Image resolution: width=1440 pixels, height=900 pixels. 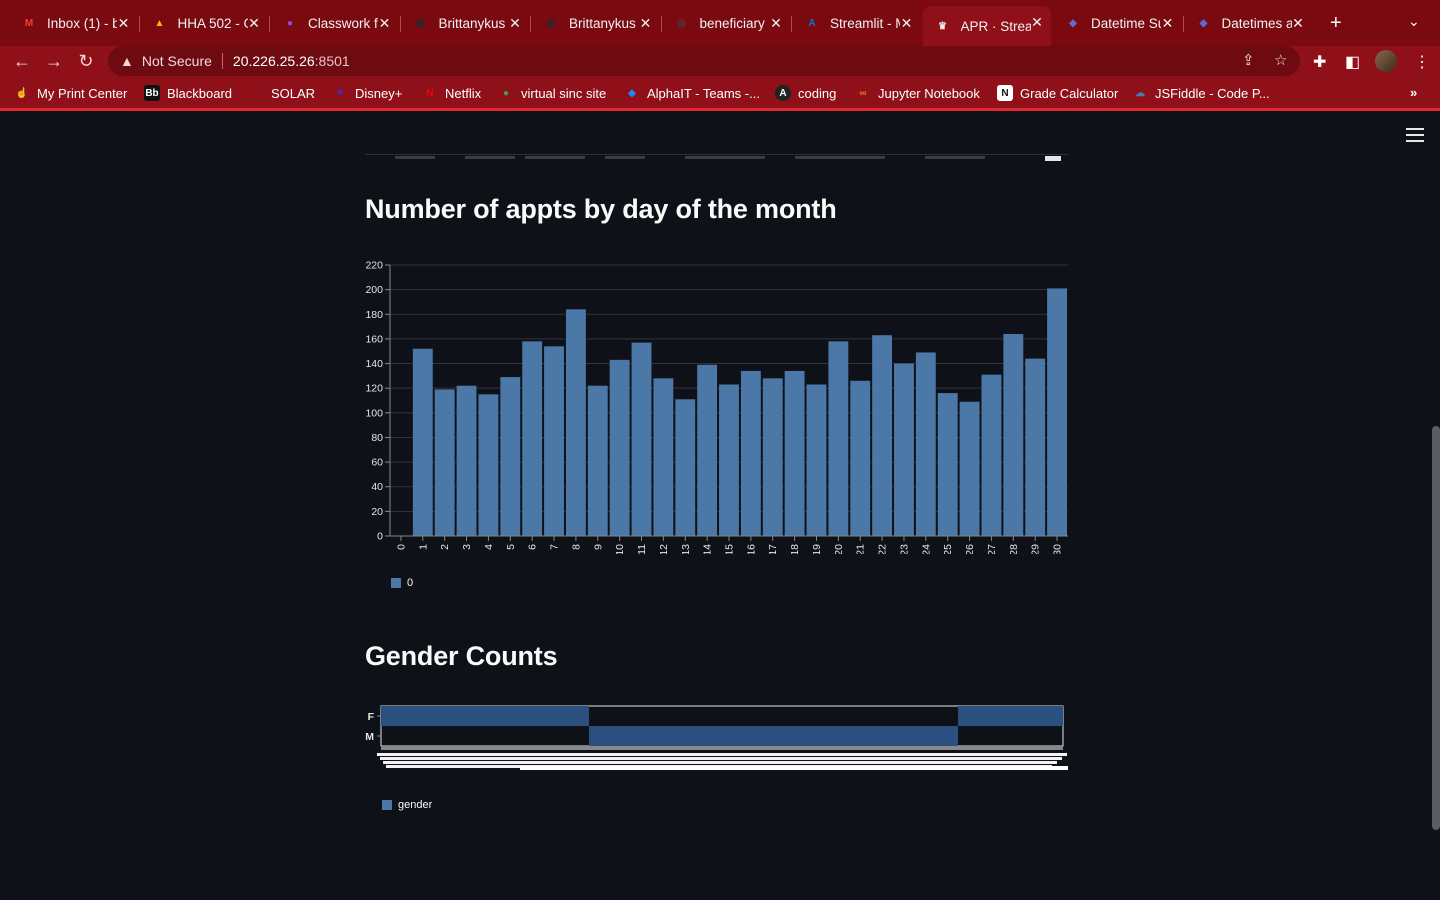 I want to click on bookmark-item: Bb Blackboard, so click(x=188, y=93).